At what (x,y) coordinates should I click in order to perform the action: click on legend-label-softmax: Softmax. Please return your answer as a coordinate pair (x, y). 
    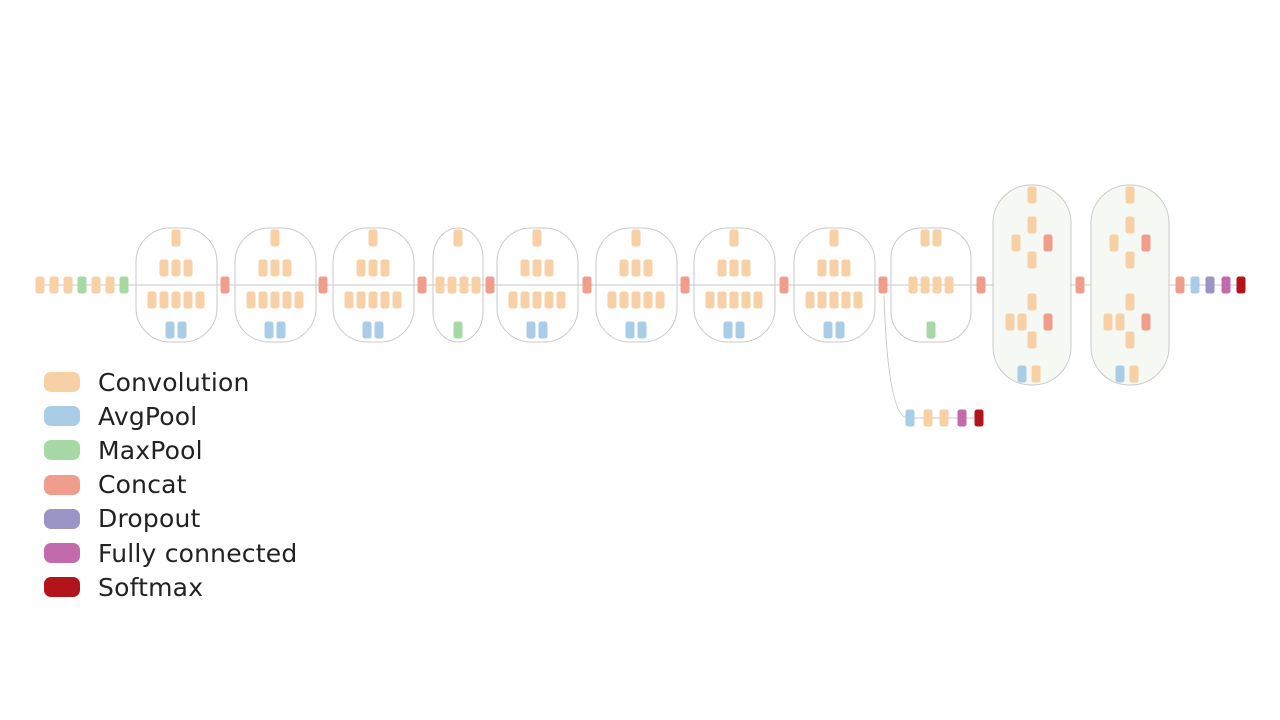
    Looking at the image, I should click on (151, 587).